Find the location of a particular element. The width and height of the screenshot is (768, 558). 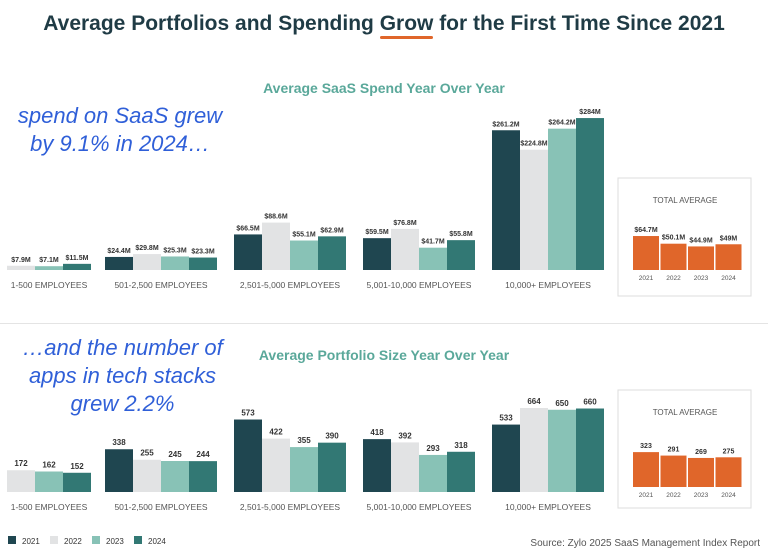

bar-label: 172 is located at coordinates (21, 463).